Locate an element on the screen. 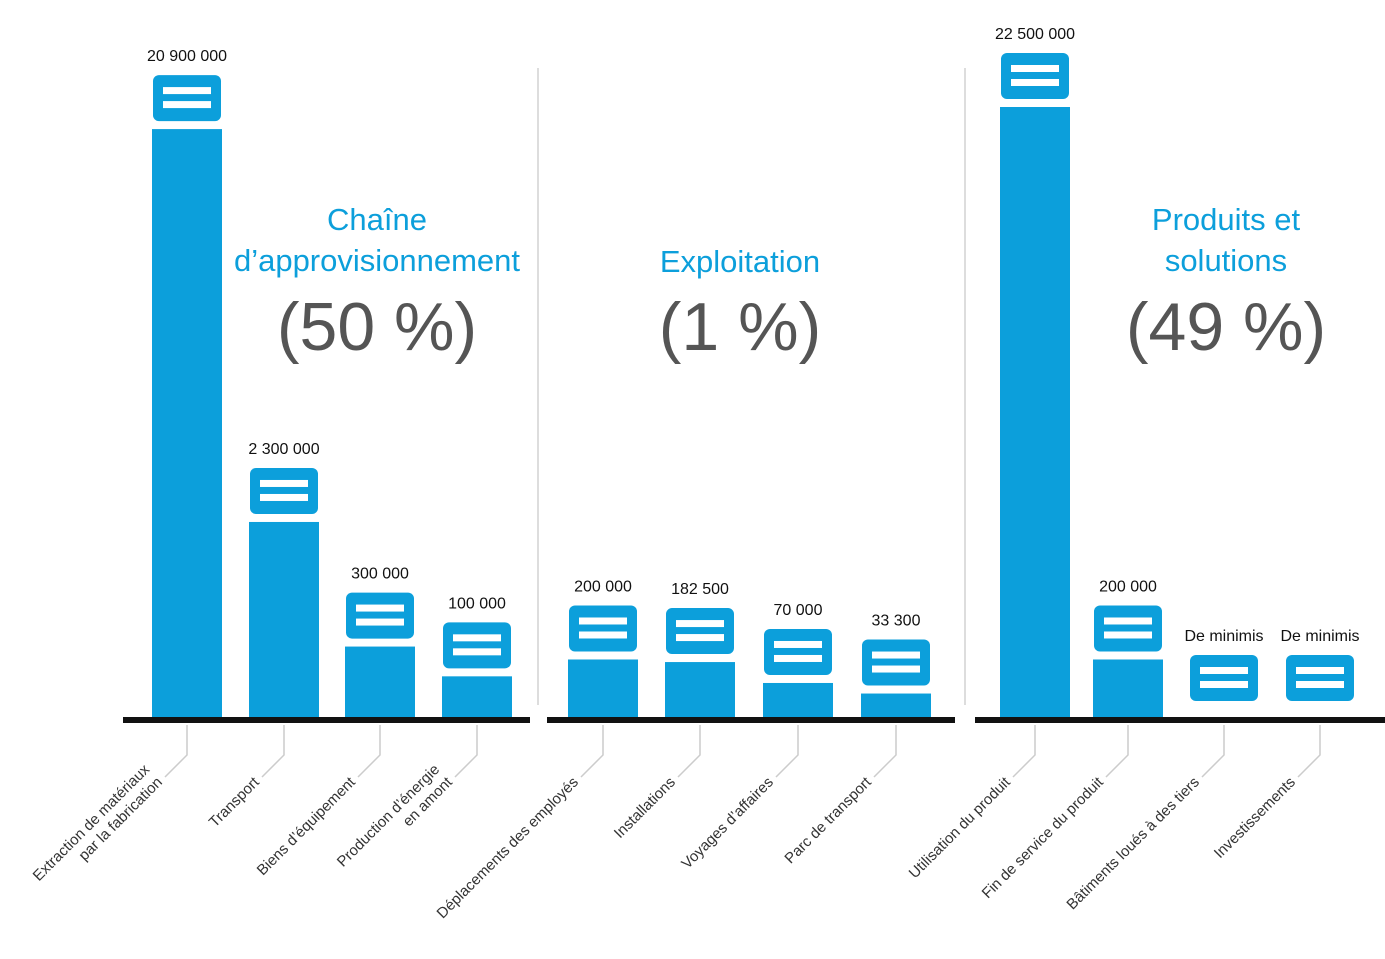 This screenshot has height=959, width=1385. category-label: Extraction de matériaux is located at coordinates (92, 823).